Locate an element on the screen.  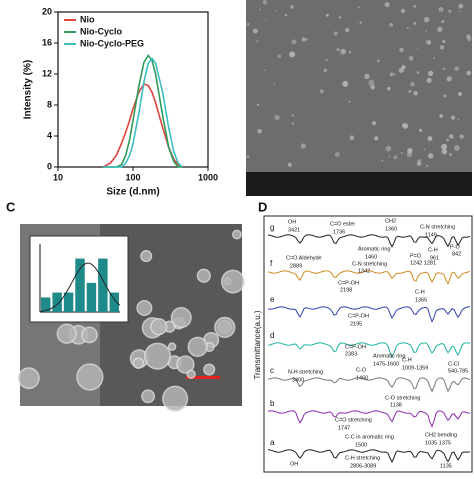
peak-annotation: CH2 is located at coordinates (390, 221).